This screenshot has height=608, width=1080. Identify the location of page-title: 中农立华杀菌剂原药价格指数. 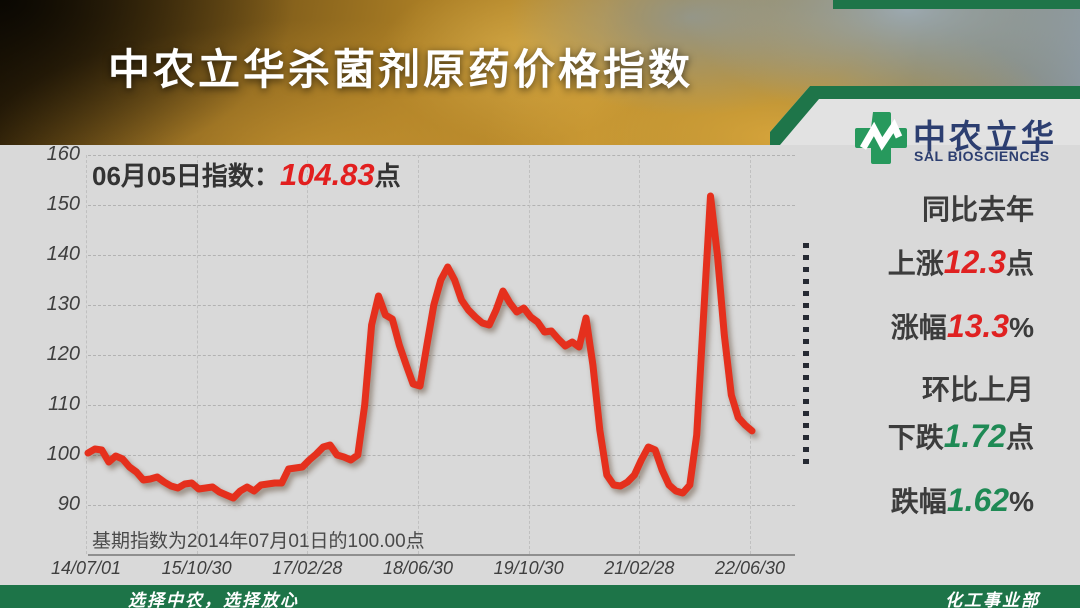
(401, 71).